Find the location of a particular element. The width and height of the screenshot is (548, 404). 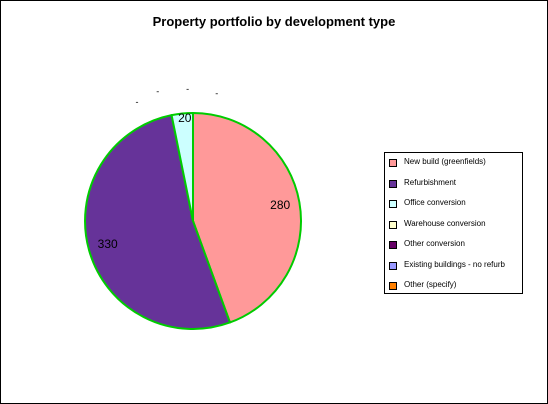

legend-item: Other (specify) is located at coordinates (423, 286).